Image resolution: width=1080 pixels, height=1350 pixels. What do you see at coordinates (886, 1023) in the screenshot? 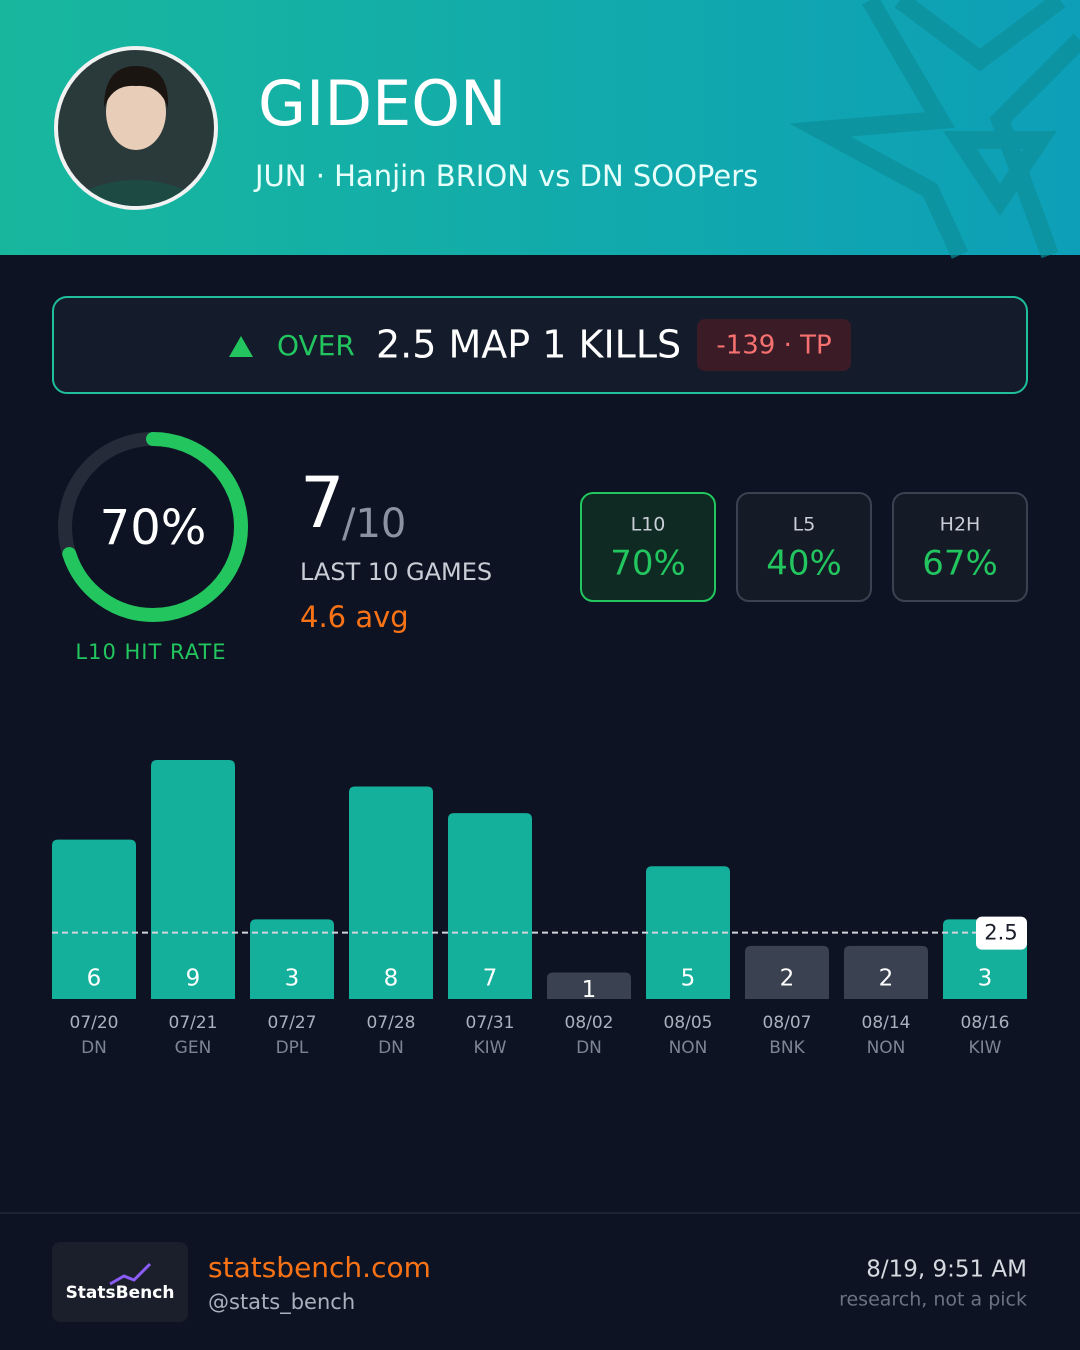
I see `x-tick-label: 08/14` at bounding box center [886, 1023].